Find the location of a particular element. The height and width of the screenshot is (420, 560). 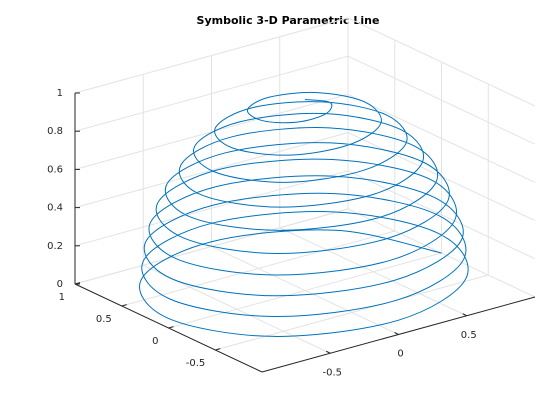

y-tick-label: 1 is located at coordinates (62, 297).